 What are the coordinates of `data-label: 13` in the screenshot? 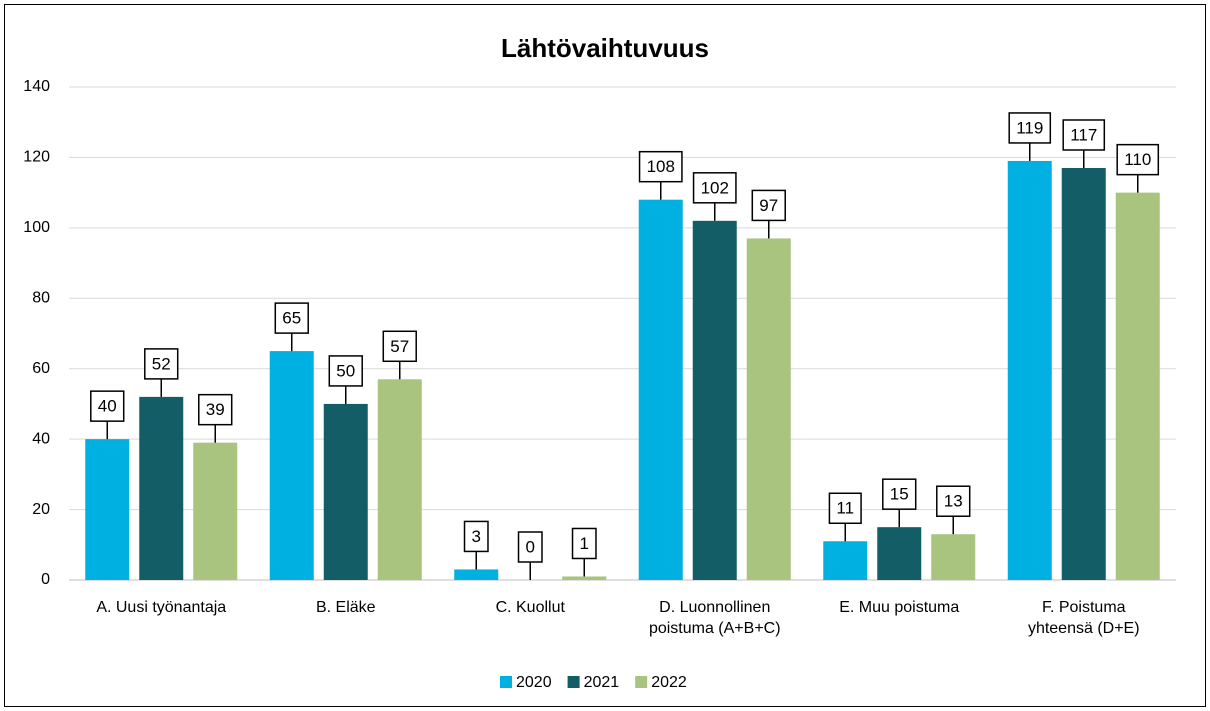 It's located at (953, 501).